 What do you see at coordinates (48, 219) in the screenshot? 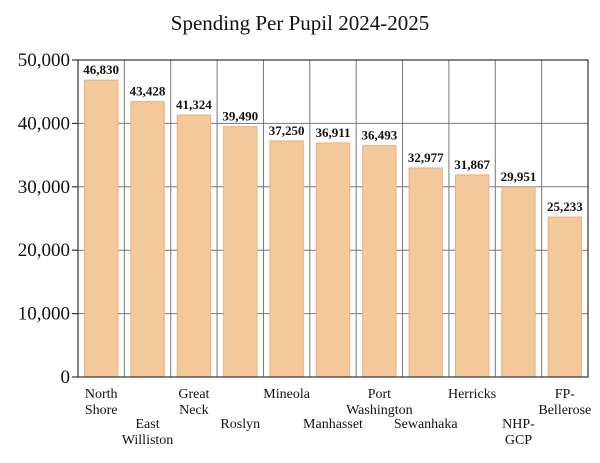
I see `y-axis-ticks: 0 10,000 20,000 30,000 40,000 50,000` at bounding box center [48, 219].